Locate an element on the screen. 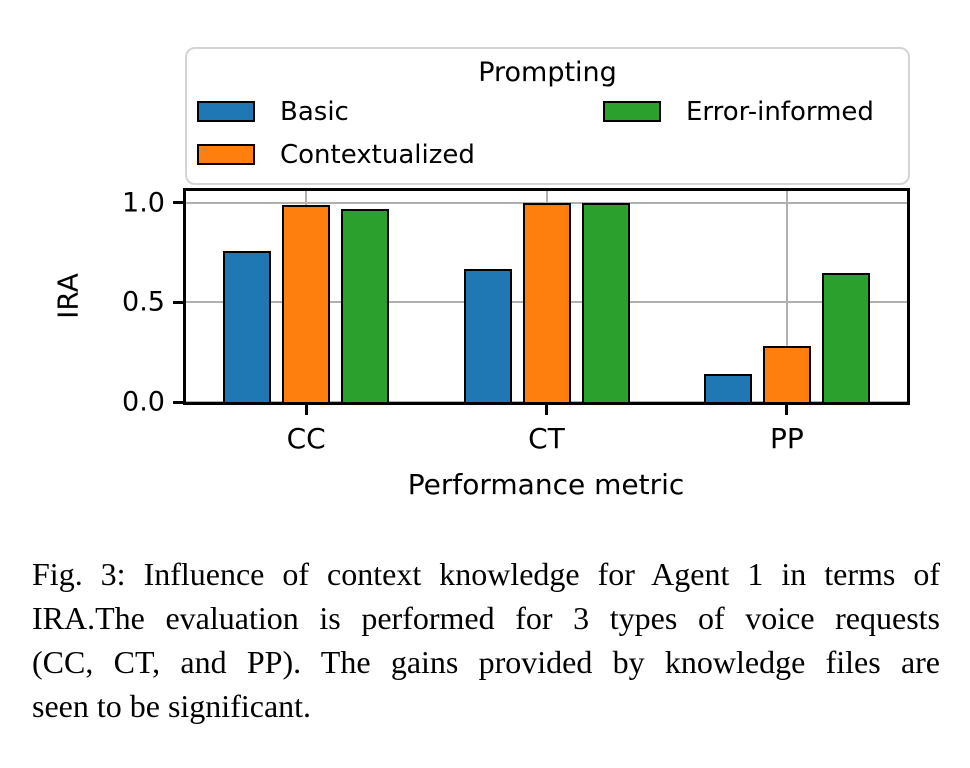  y-axis-label: IRA is located at coordinates (68, 296).